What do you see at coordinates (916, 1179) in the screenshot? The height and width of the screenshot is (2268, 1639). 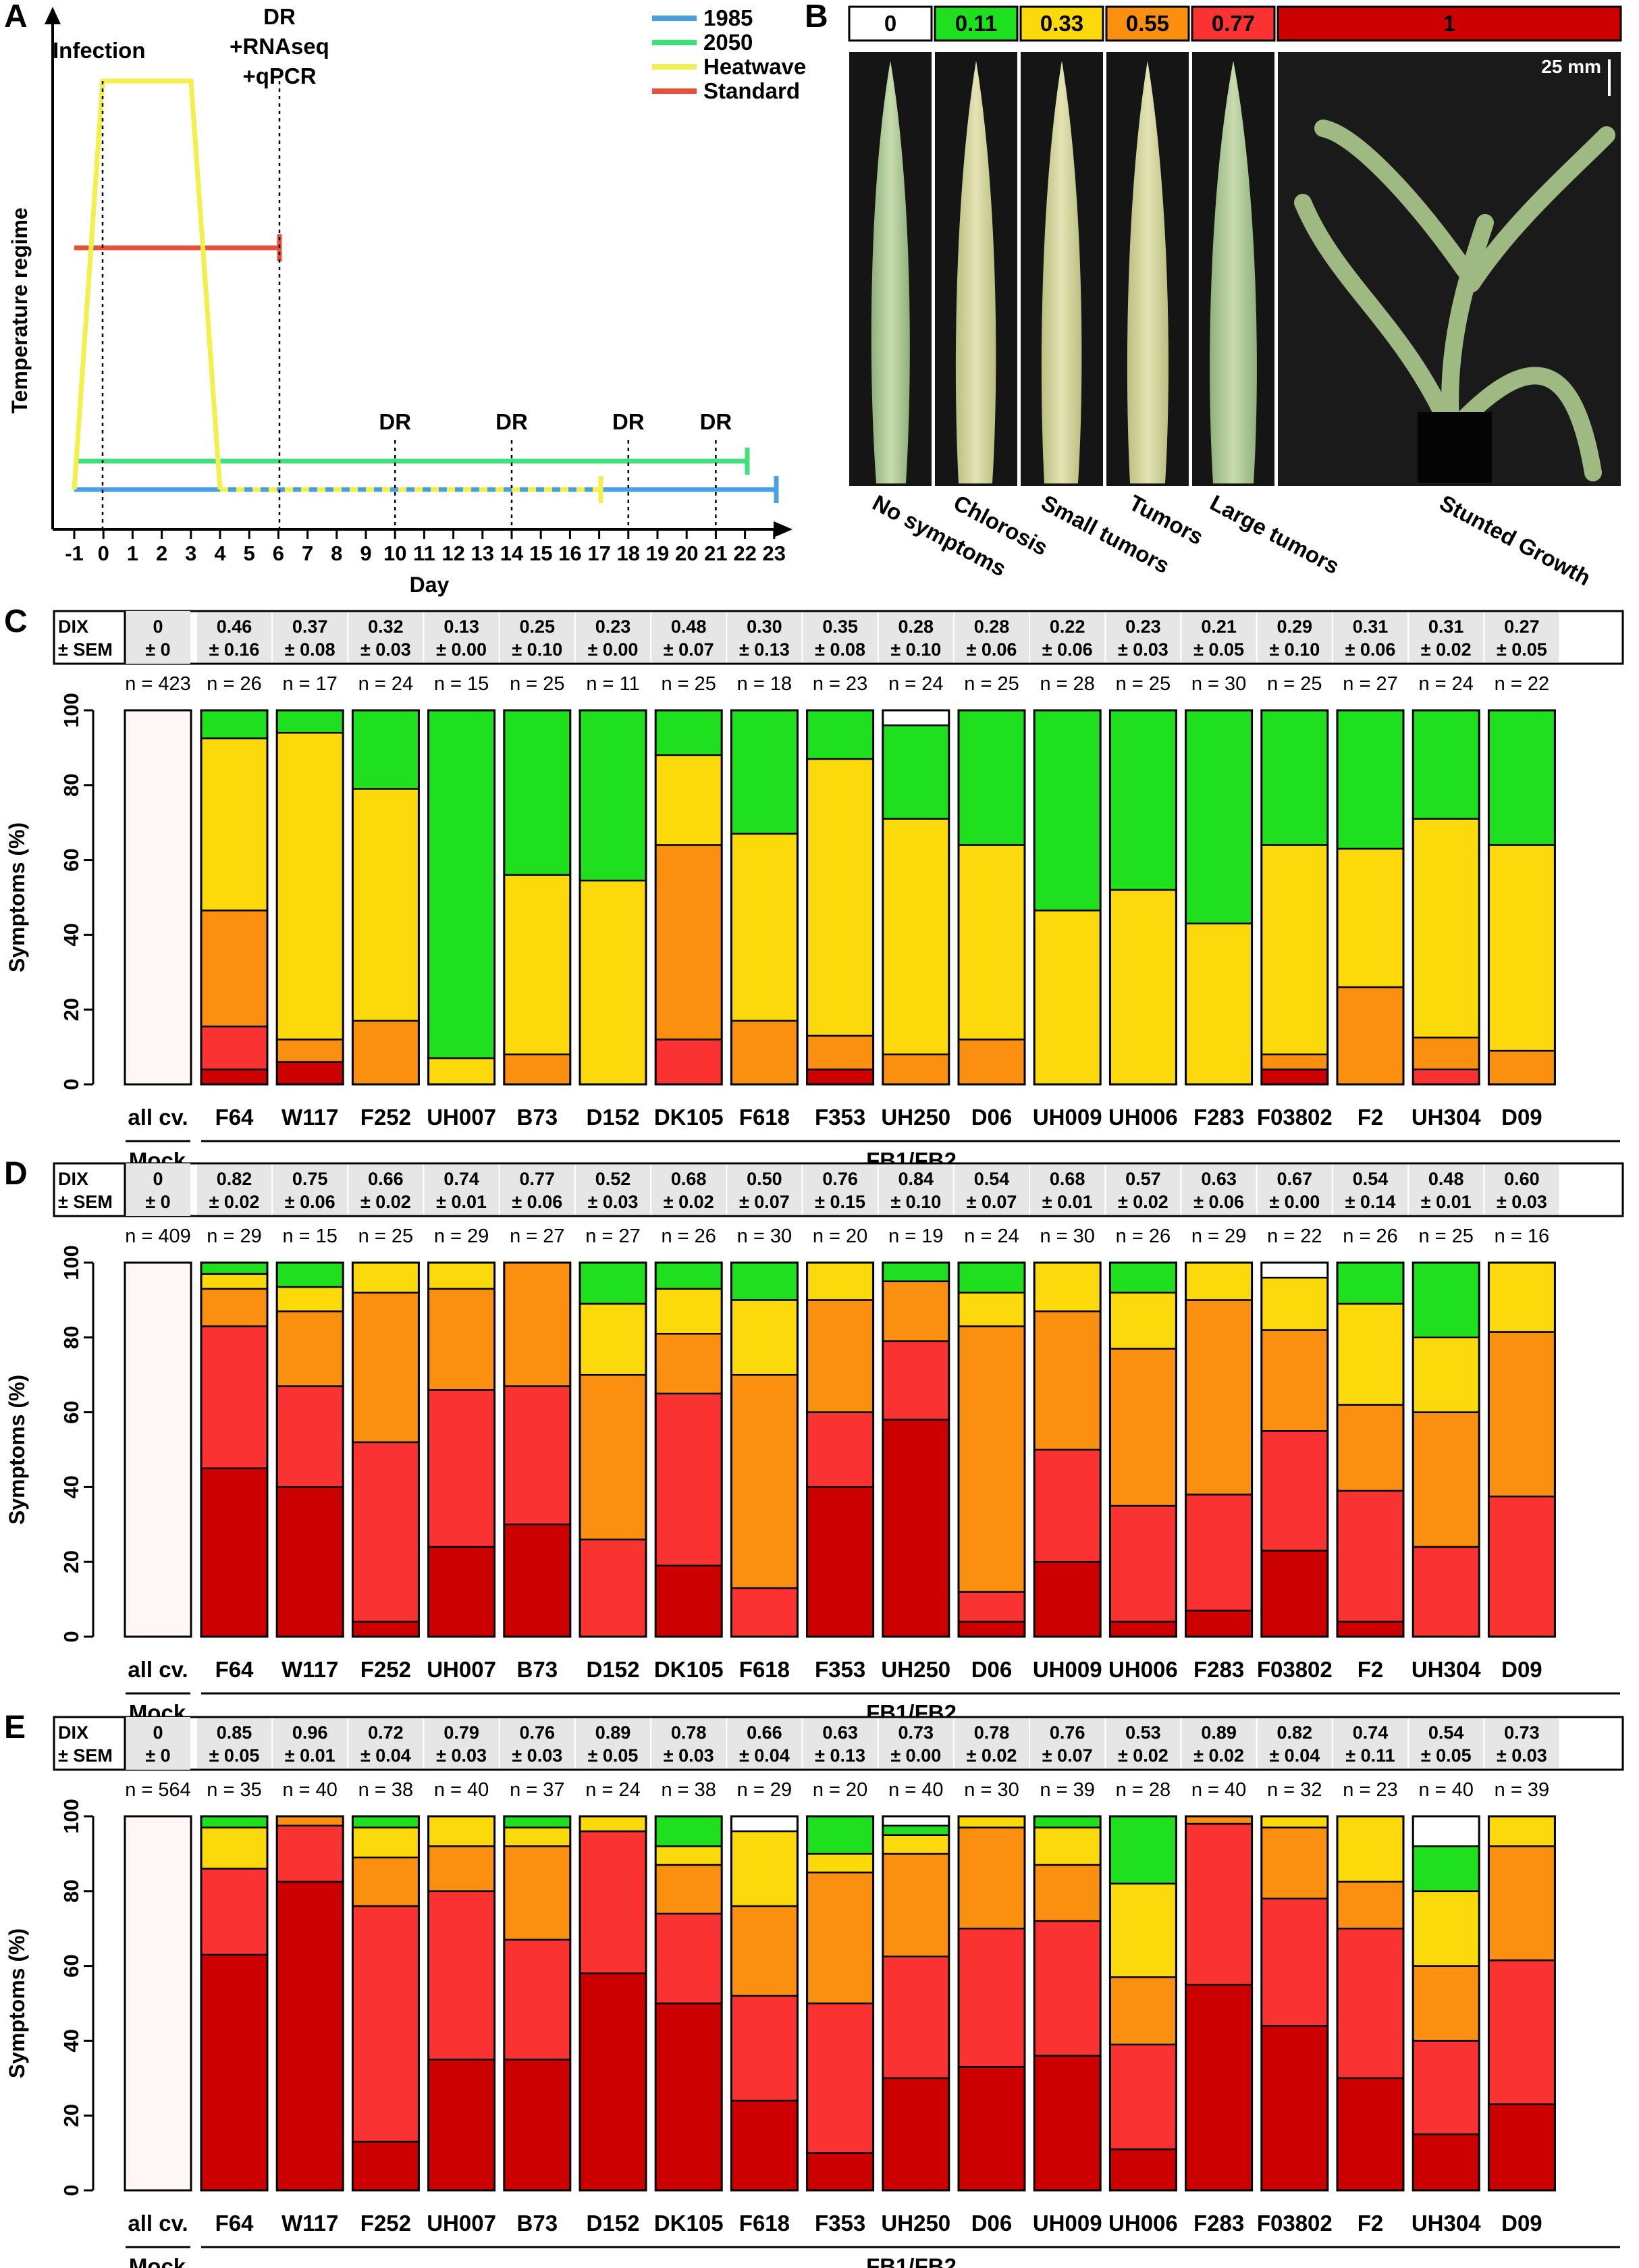 I see `dix-value: 0.84` at bounding box center [916, 1179].